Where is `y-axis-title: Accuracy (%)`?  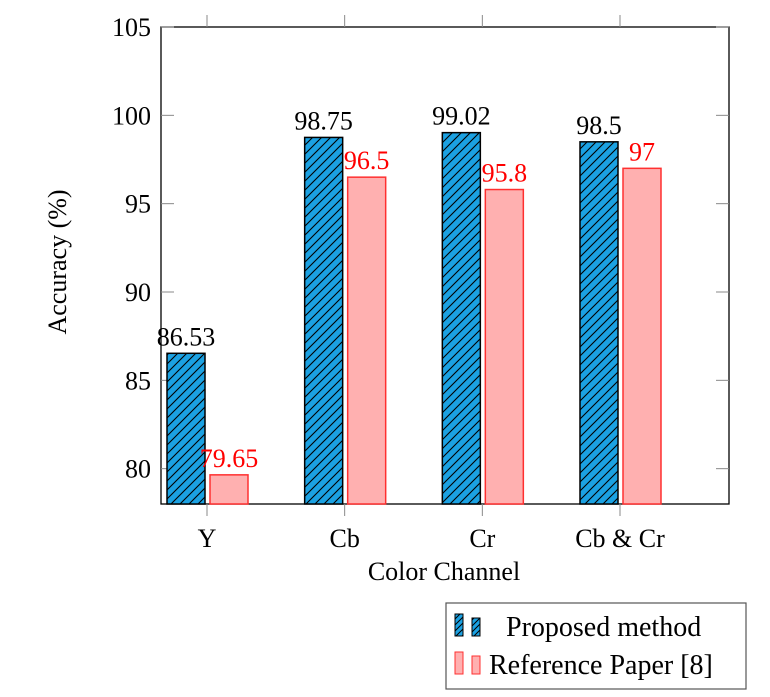 y-axis-title: Accuracy (%) is located at coordinates (57, 261).